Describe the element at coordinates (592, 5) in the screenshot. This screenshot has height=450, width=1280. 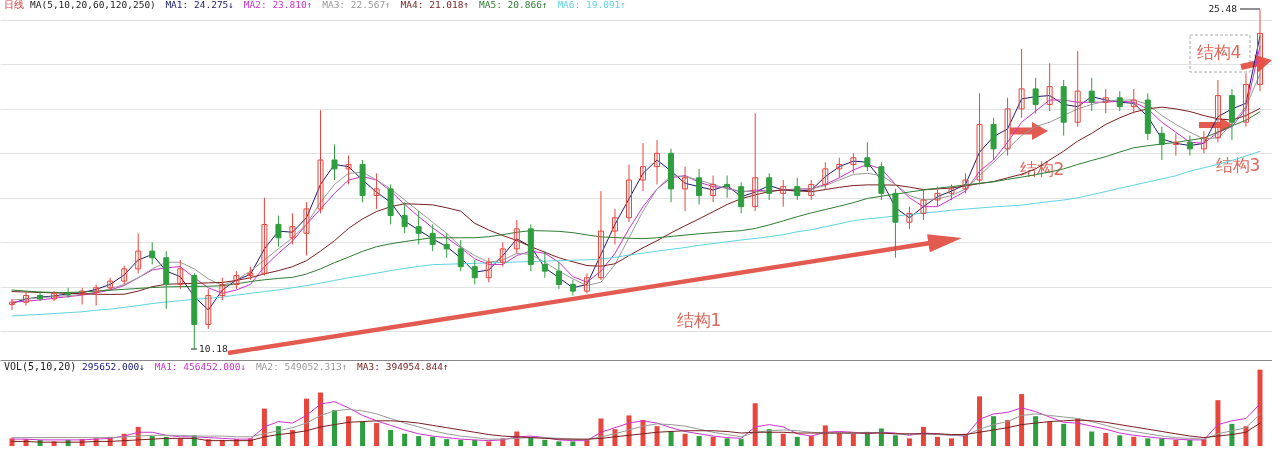
I see `text: MA6: 19.091↑` at that location.